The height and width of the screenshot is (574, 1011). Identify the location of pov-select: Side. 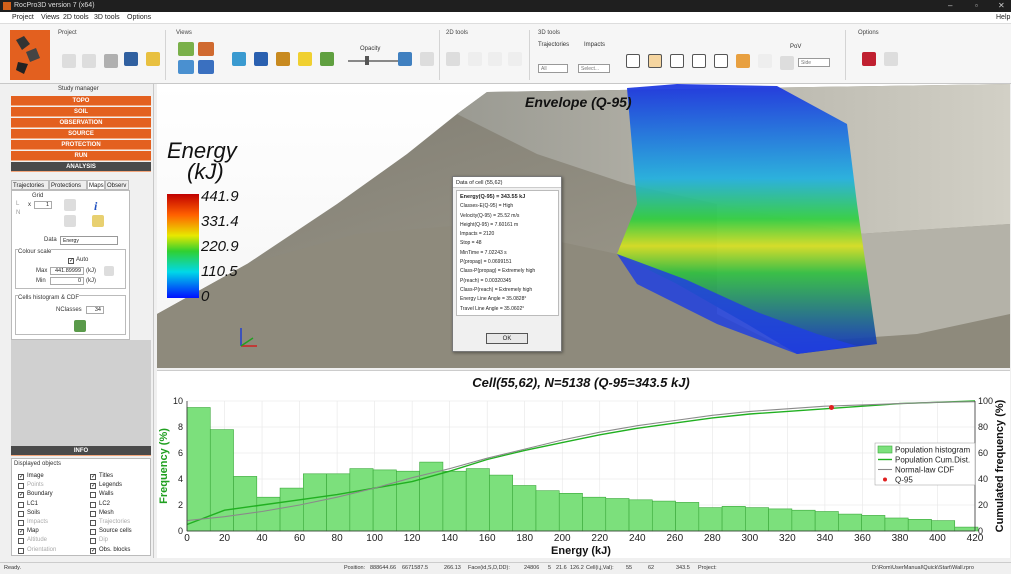
(814, 62).